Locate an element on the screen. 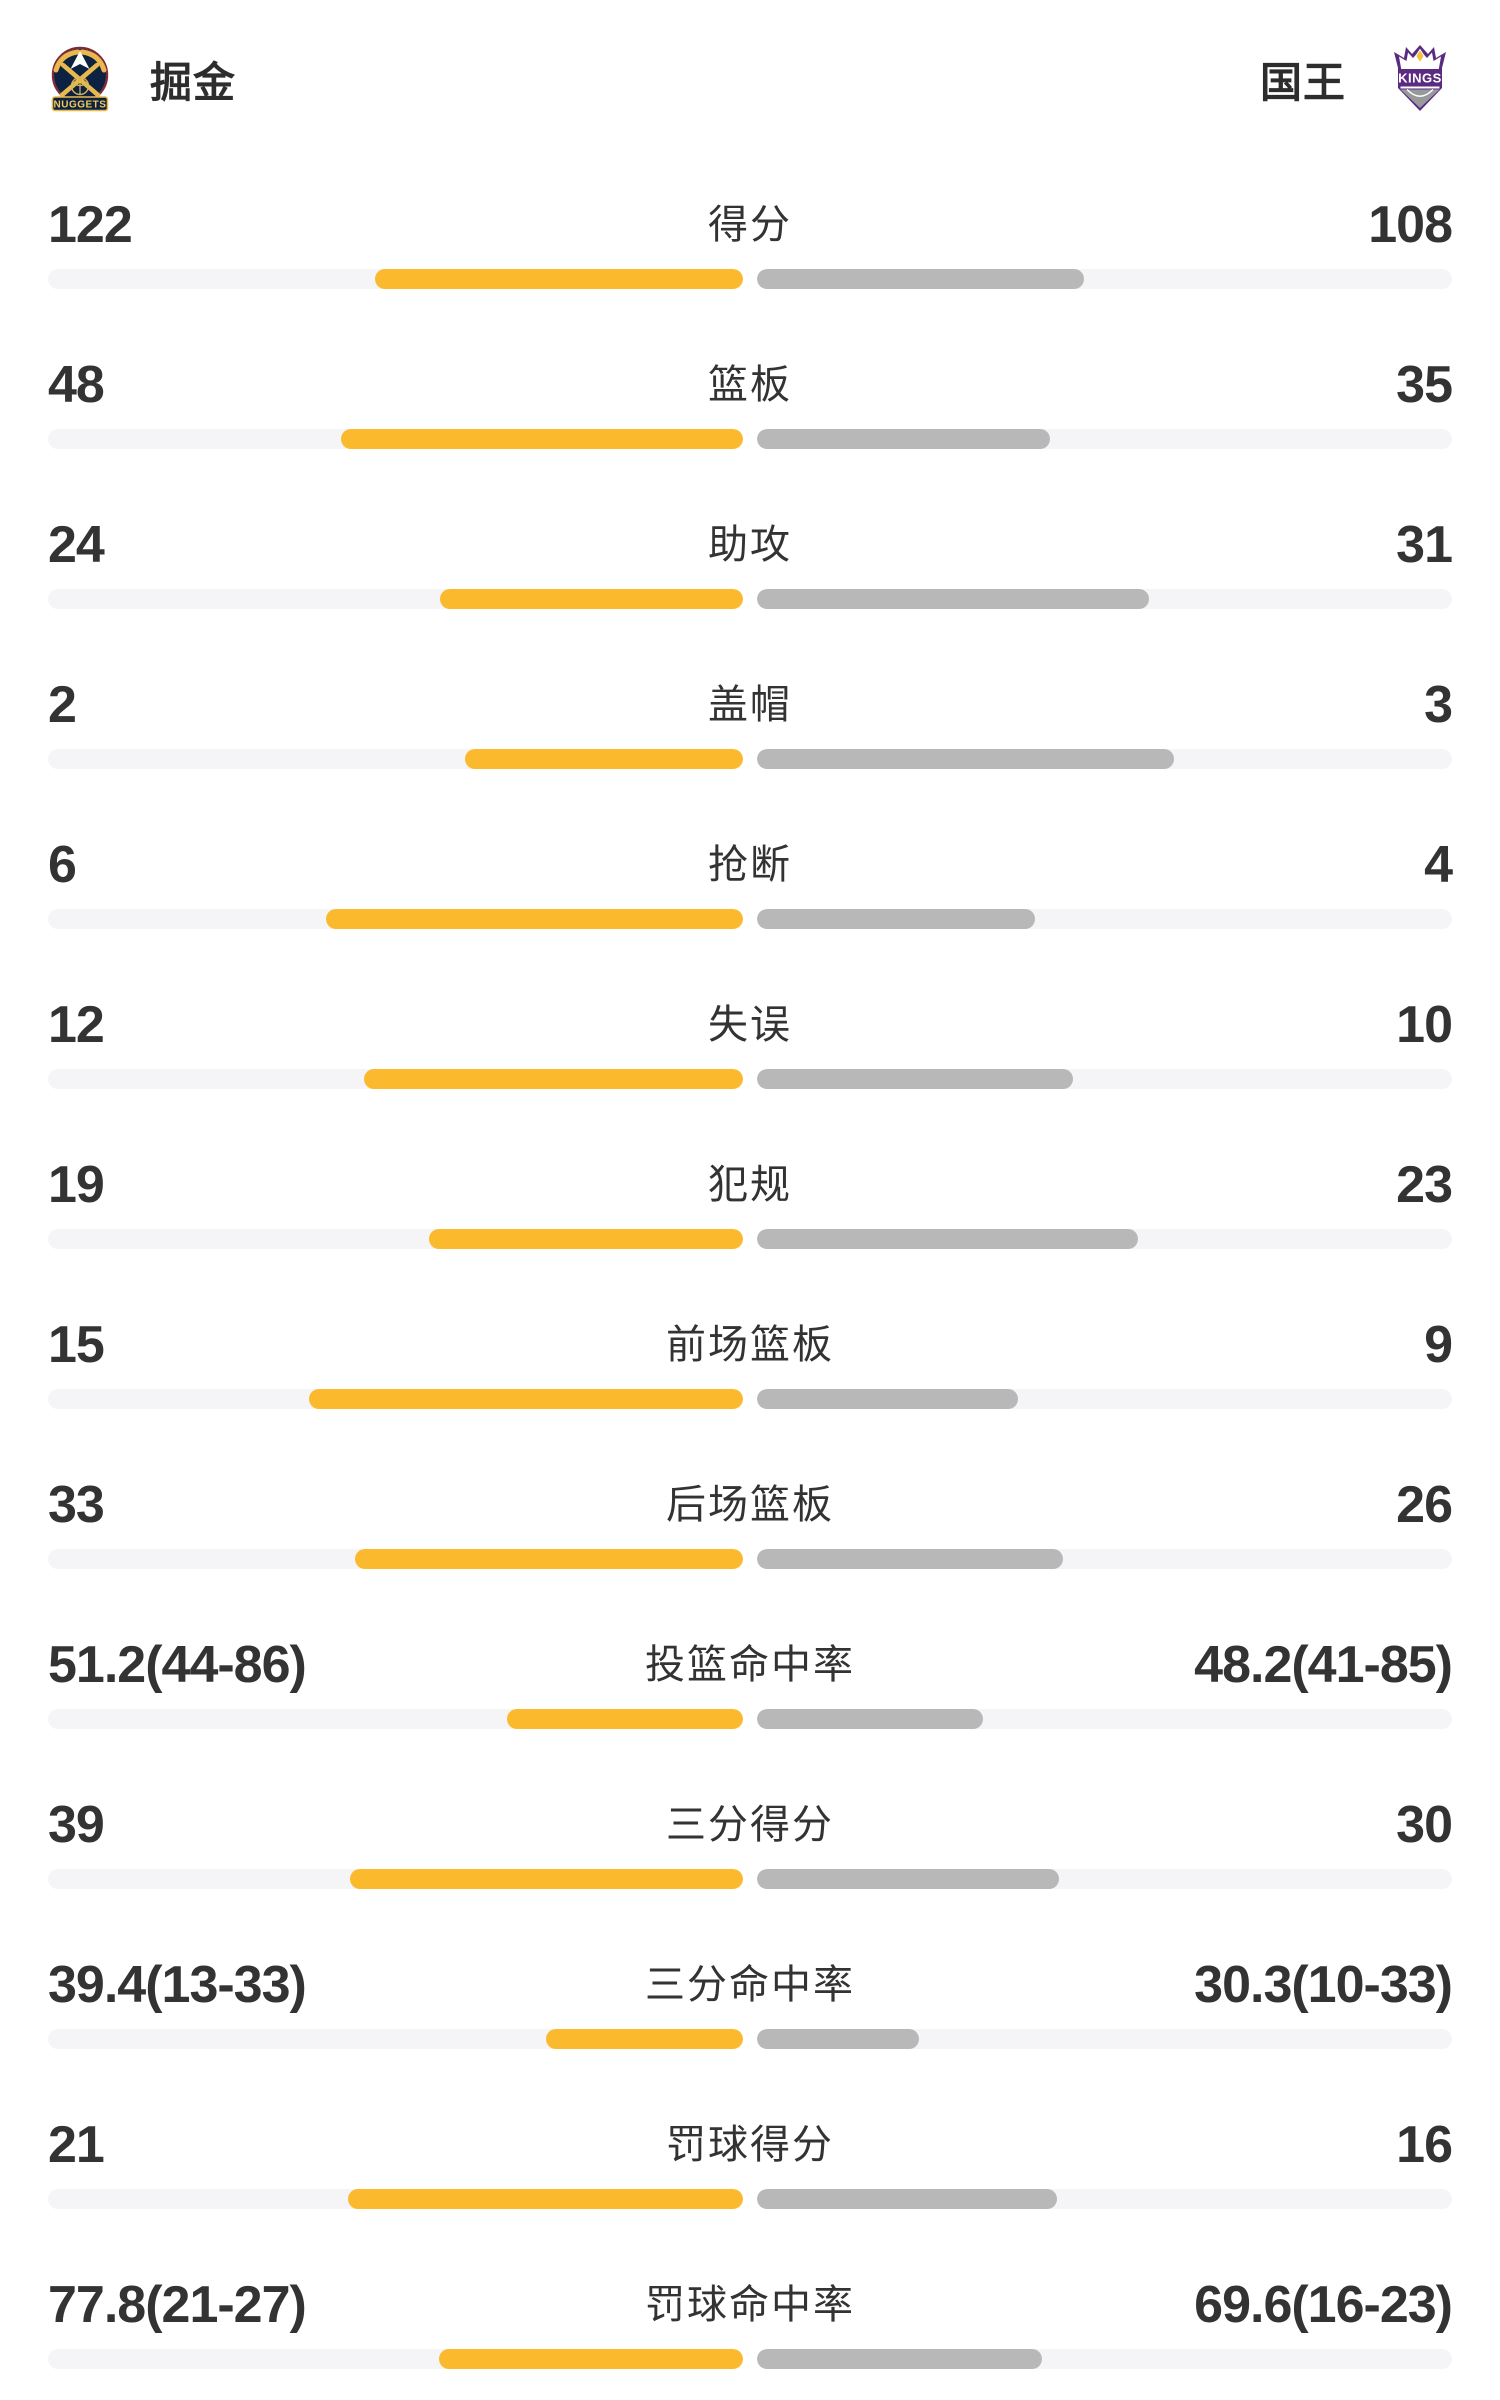 Image resolution: width=1500 pixels, height=2400 pixels. teams-header: NUGGETS 掘金 国王 KINGS is located at coordinates (750, 79).